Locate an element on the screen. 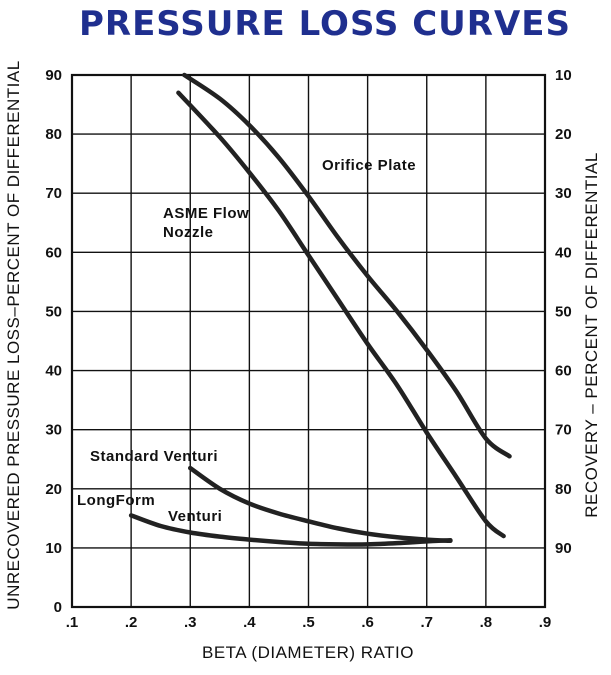  y-tick-label: 40 is located at coordinates (53, 371).